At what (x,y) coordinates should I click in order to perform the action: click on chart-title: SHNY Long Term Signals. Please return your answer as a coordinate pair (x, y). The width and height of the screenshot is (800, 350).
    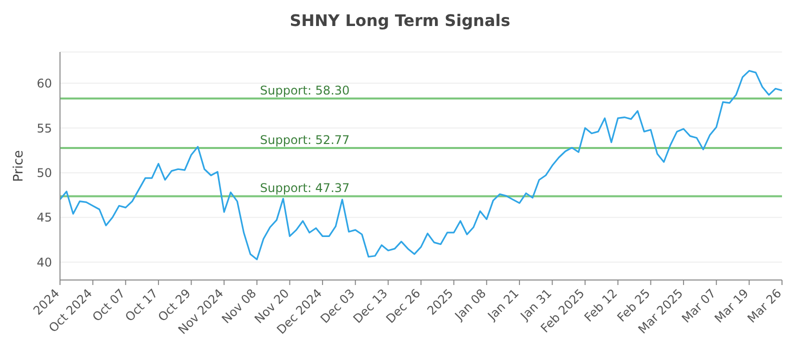
    Looking at the image, I should click on (400, 21).